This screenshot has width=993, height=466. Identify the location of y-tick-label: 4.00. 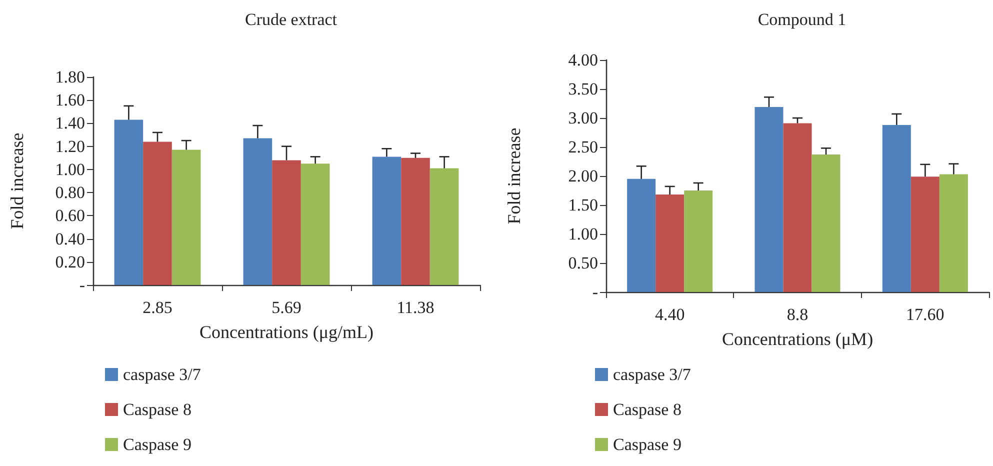
(583, 60).